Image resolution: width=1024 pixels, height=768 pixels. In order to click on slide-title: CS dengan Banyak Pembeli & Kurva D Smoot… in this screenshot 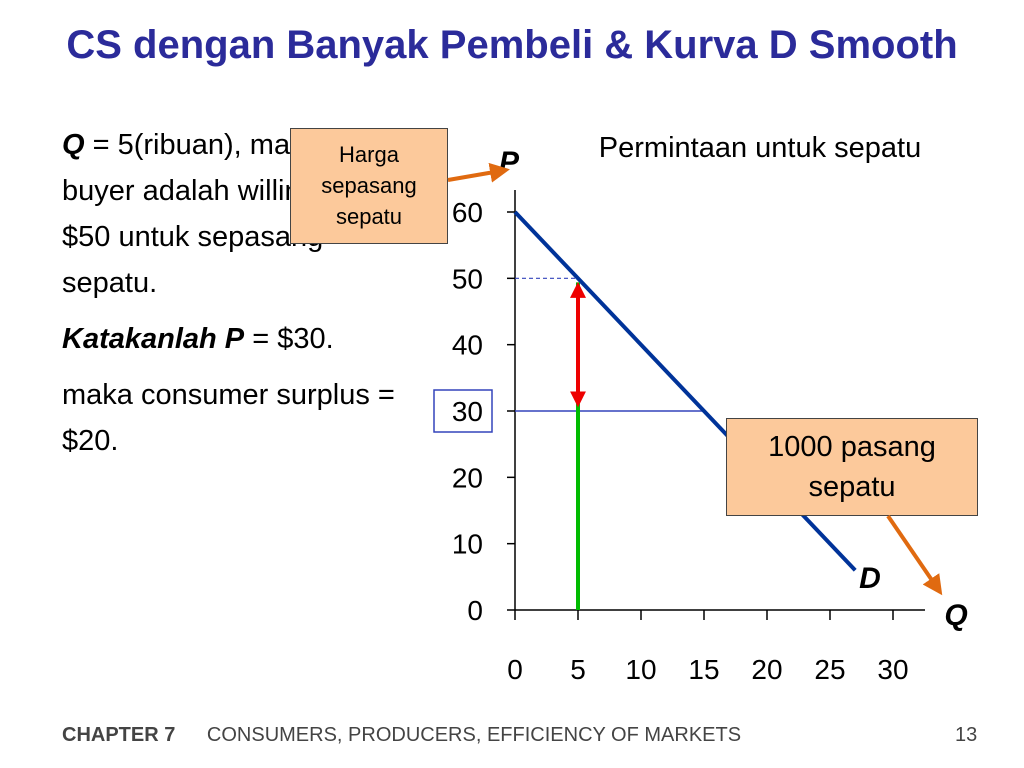, I will do `click(512, 45)`.